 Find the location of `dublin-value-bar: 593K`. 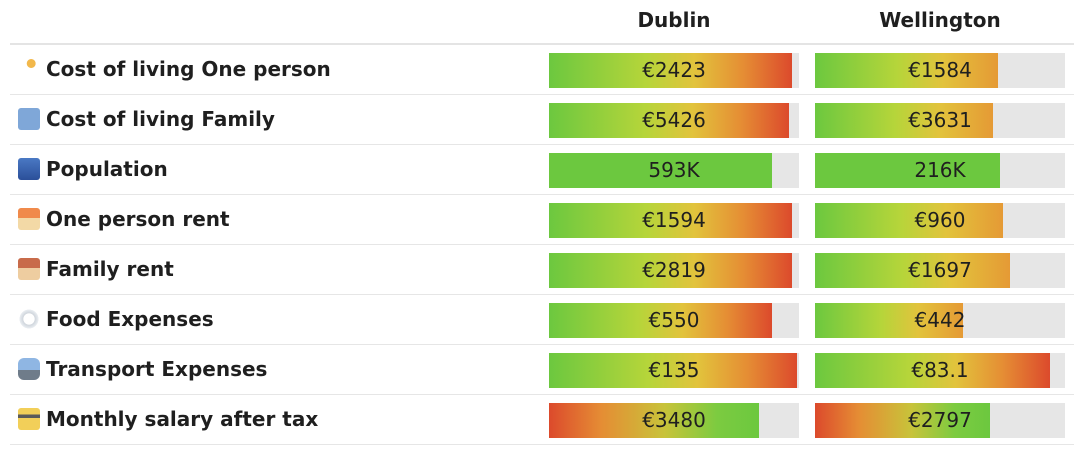

dublin-value-bar: 593K is located at coordinates (674, 170).